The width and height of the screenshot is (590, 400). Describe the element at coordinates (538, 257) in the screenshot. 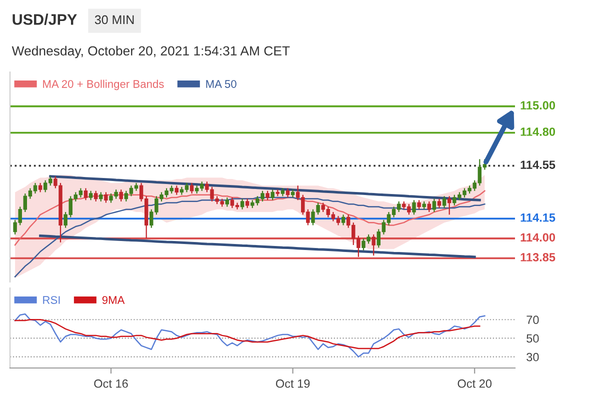

I see `ref-line-label: 113.85` at that location.